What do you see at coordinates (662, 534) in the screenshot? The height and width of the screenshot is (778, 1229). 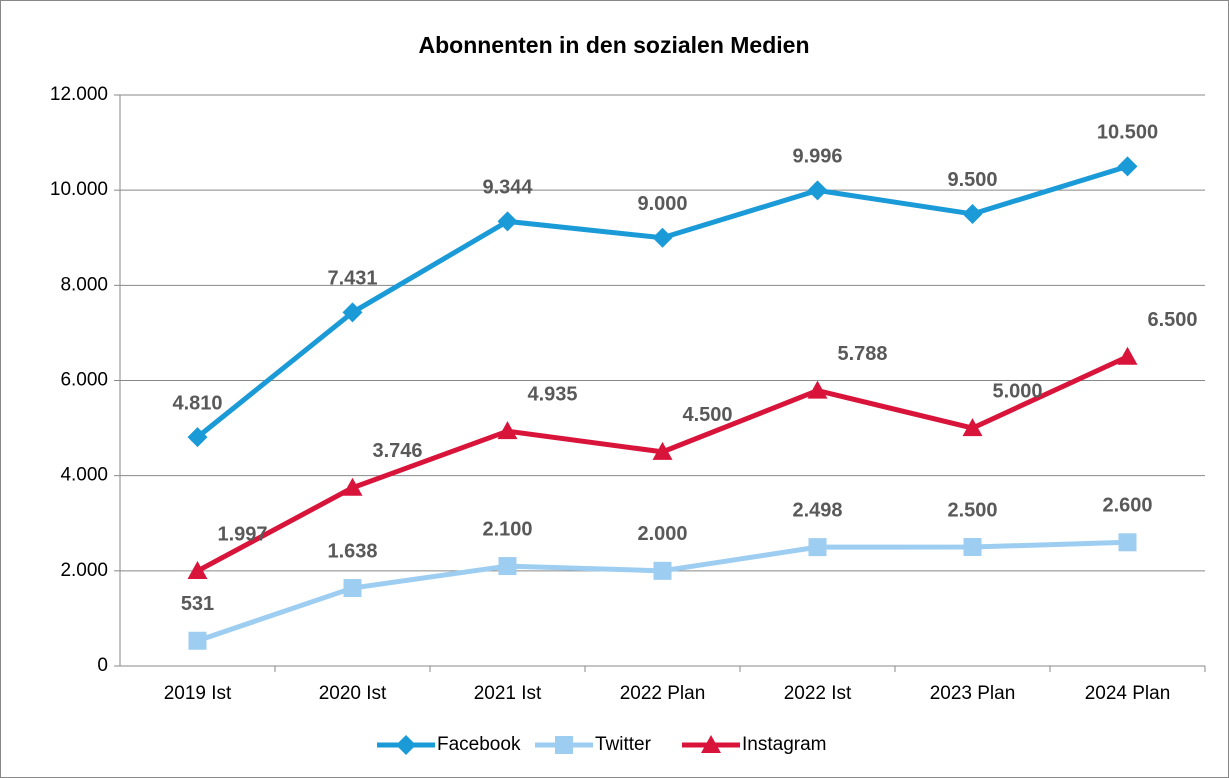 I see `value-label: 2.000` at bounding box center [662, 534].